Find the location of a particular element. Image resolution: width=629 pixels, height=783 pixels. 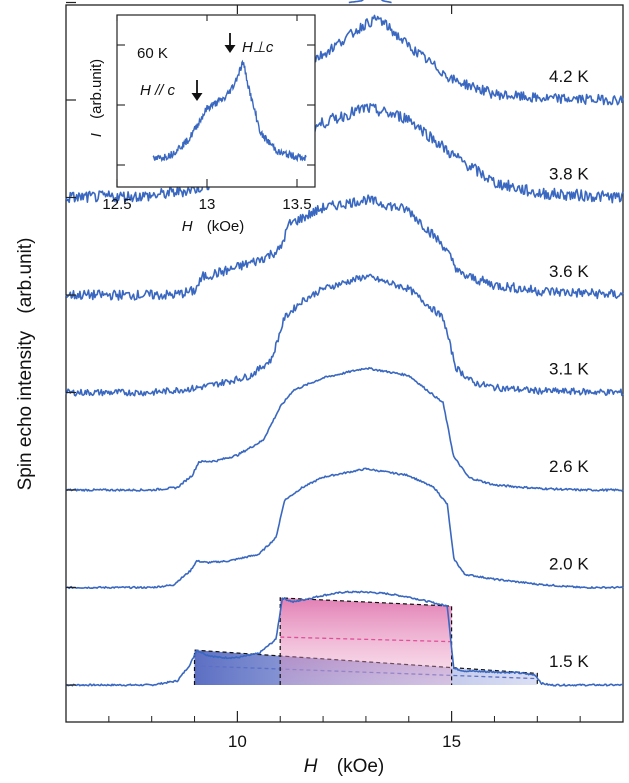

inset-series-line is located at coordinates (229, 111).